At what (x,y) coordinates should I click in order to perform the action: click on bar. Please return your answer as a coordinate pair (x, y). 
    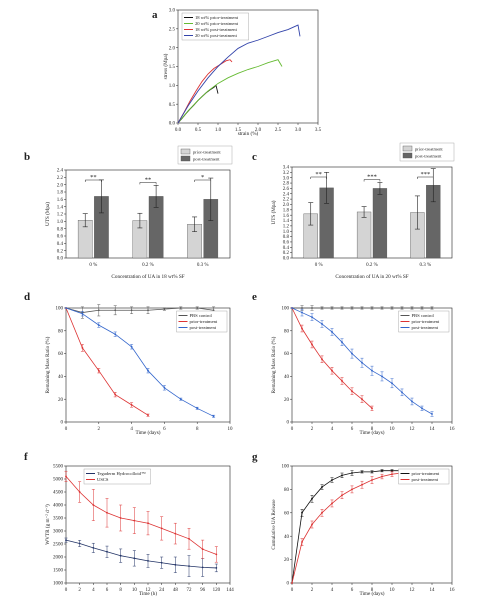
    Looking at the image, I should click on (364, 235).